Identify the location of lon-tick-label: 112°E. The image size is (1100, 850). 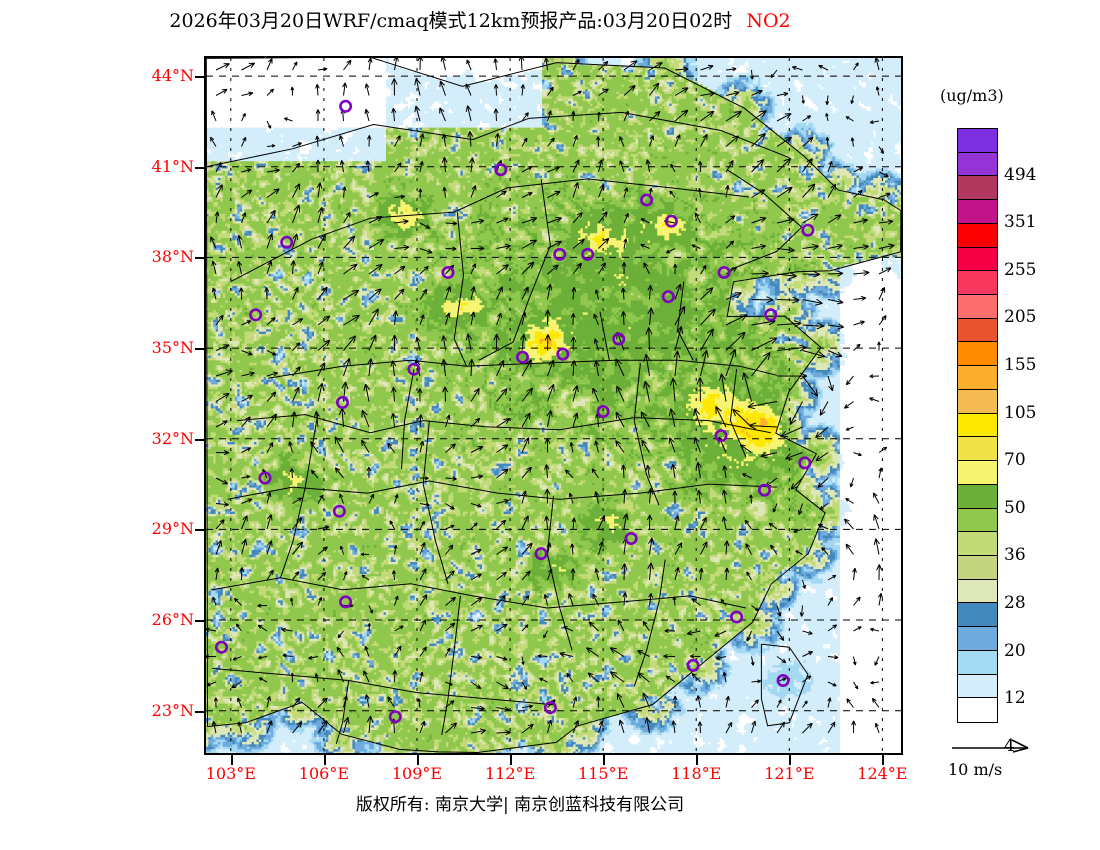
(510, 773).